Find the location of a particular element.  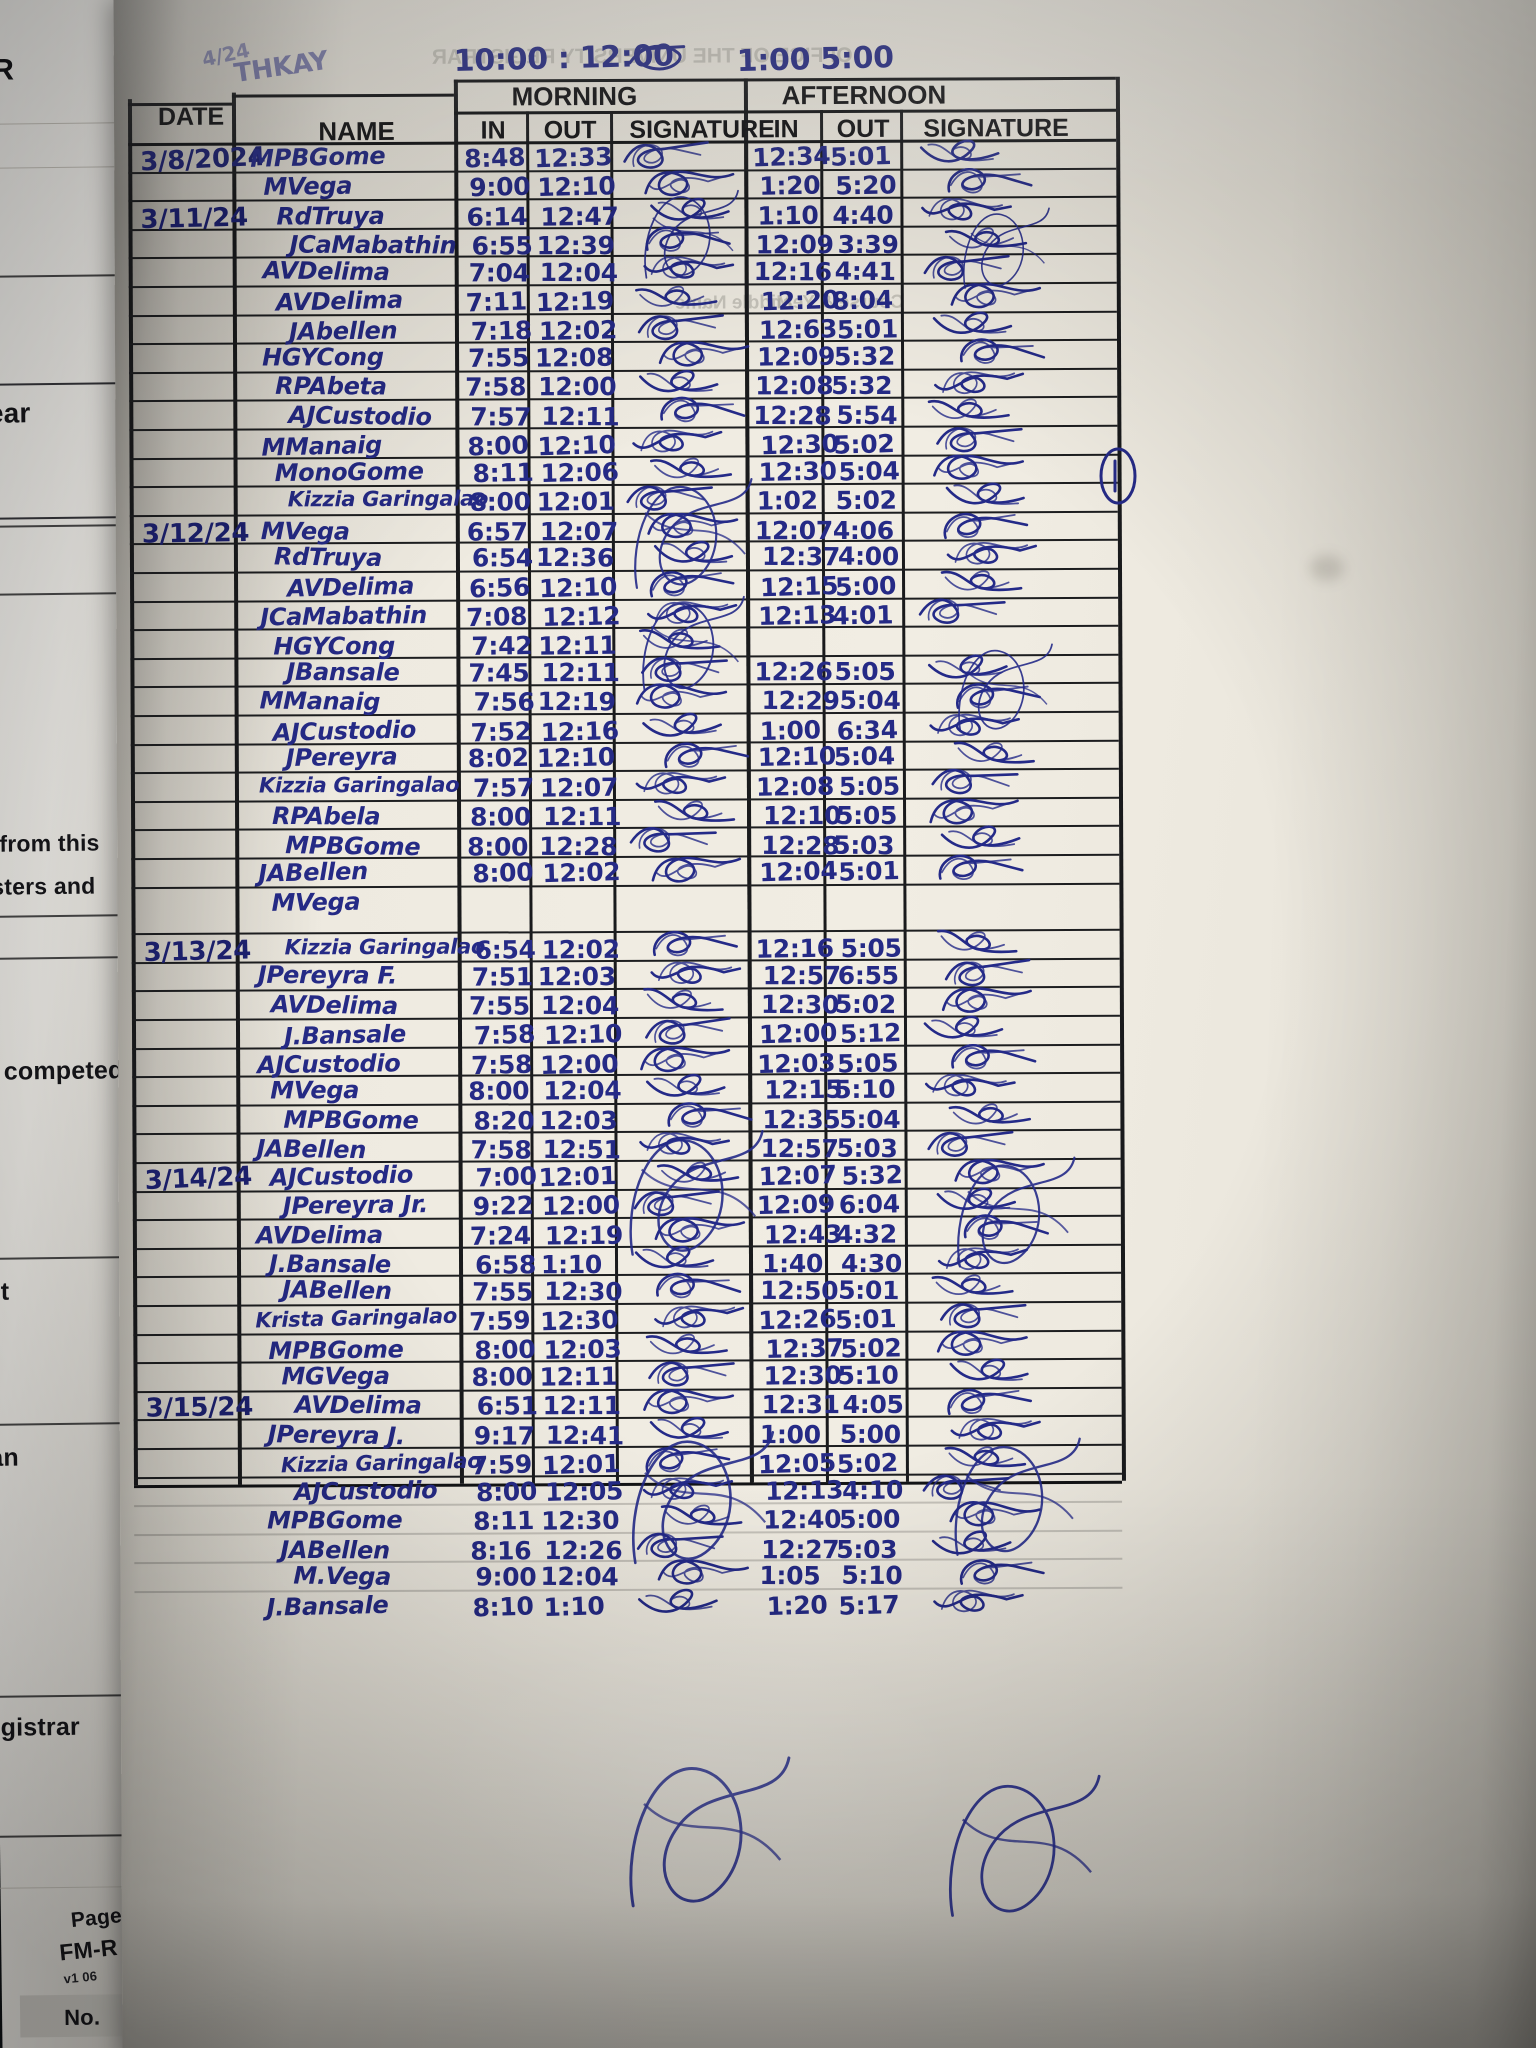

page-glare-top is located at coordinates (1020, 120).